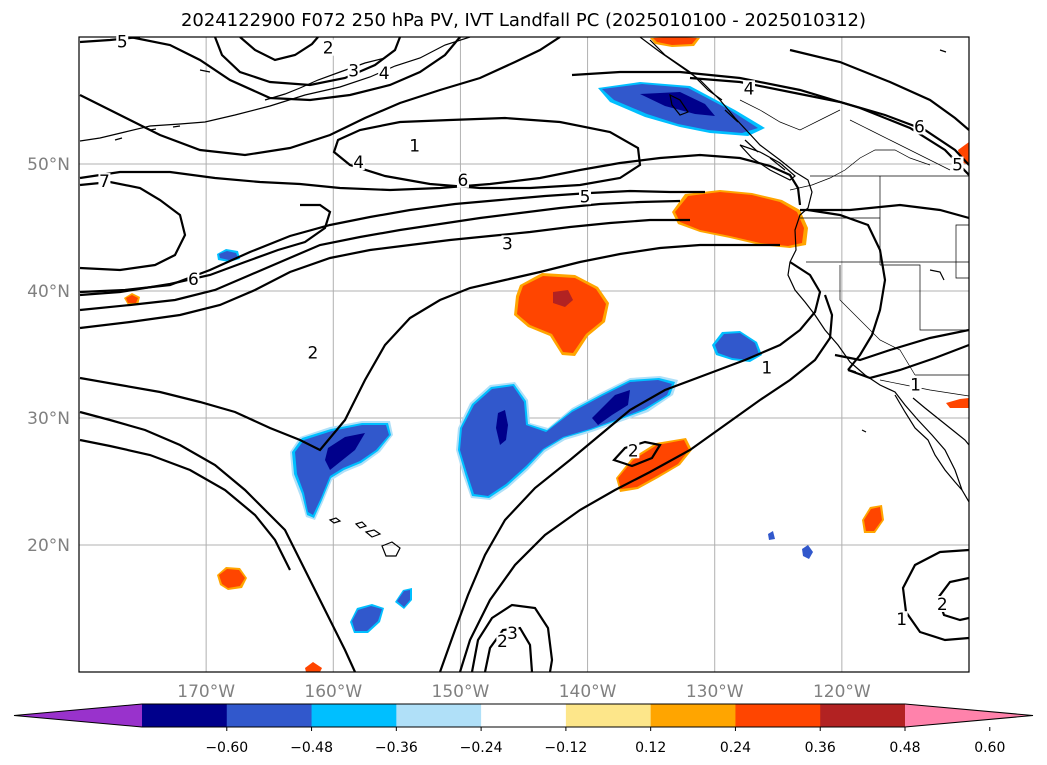 The width and height of the screenshot is (1047, 765). What do you see at coordinates (879, 89) in the screenshot?
I see `contour-6-right` at bounding box center [879, 89].